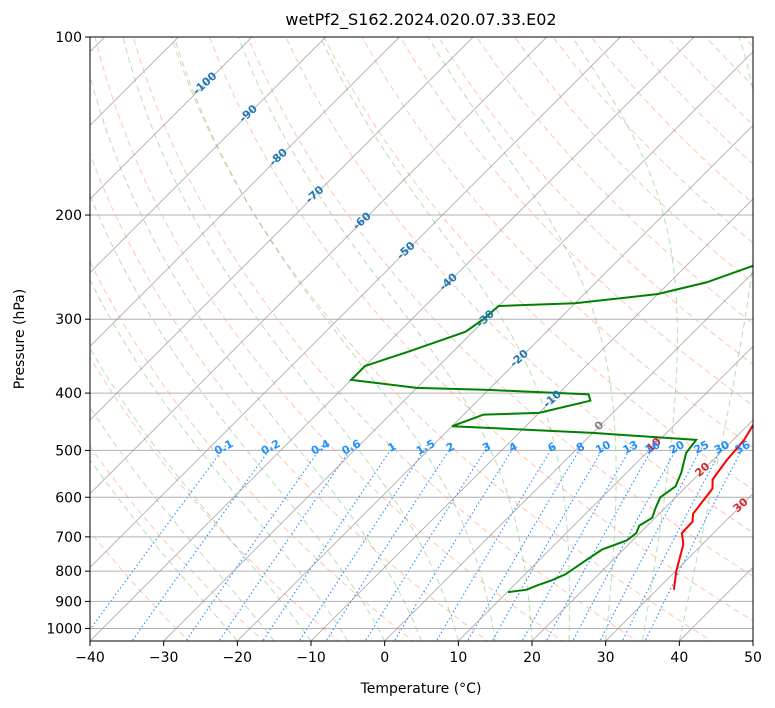  What do you see at coordinates (420, 20) in the screenshot?
I see `chart-title: wetPf2_S162.2024.020.07.33.E02` at bounding box center [420, 20].